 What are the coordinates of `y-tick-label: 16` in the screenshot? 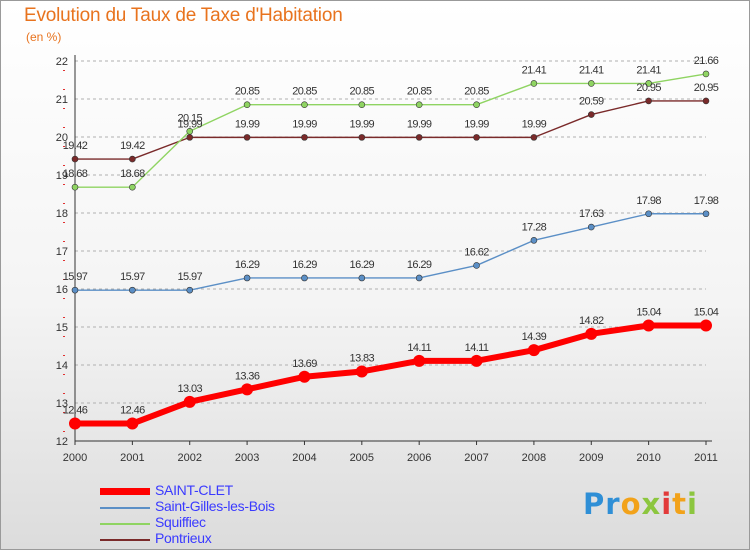 It's located at (62, 290).